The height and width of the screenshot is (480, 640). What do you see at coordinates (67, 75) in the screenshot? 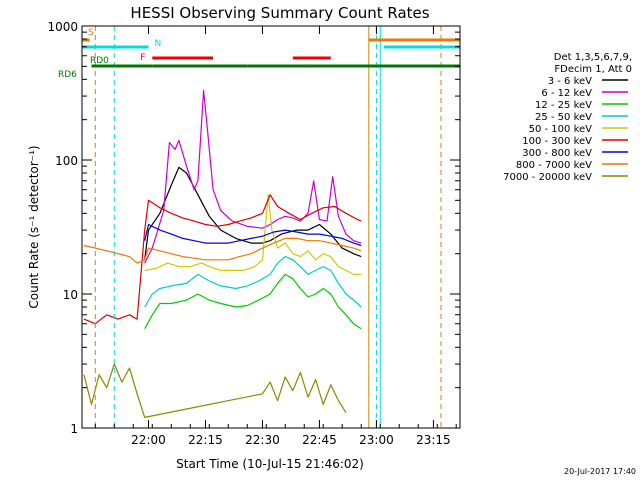
I see `rd6-label: RD6` at bounding box center [67, 75].